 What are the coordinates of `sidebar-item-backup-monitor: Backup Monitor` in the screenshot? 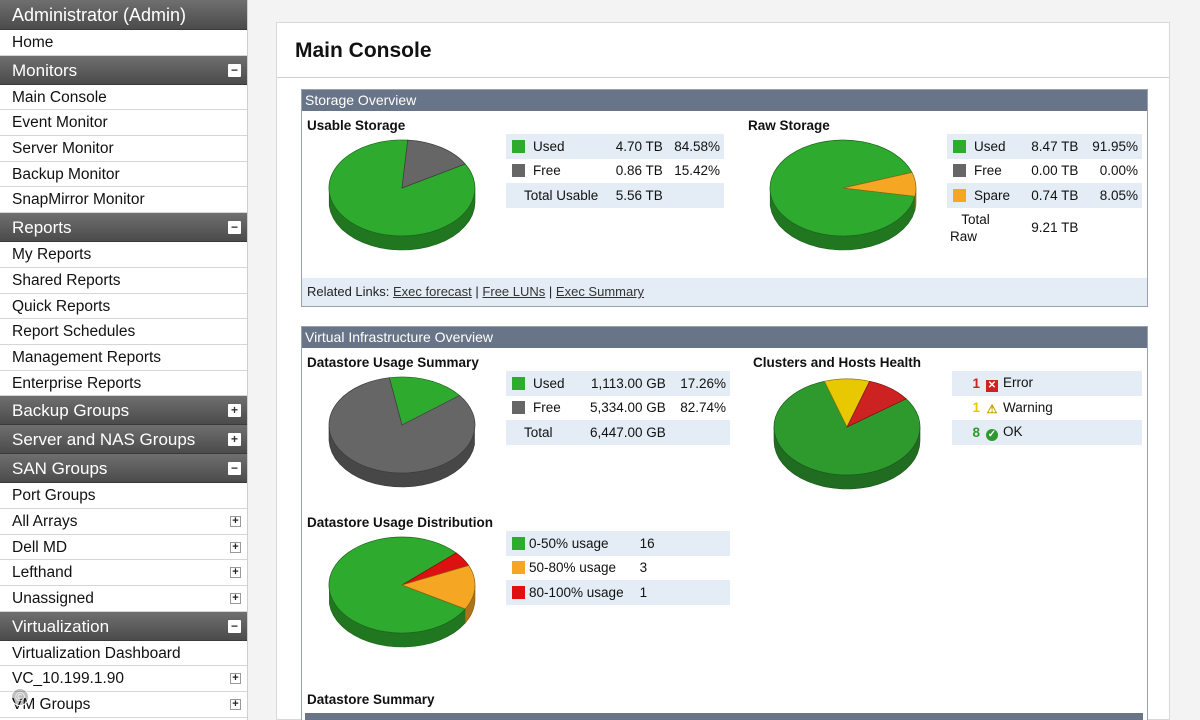 It's located at (123, 174).